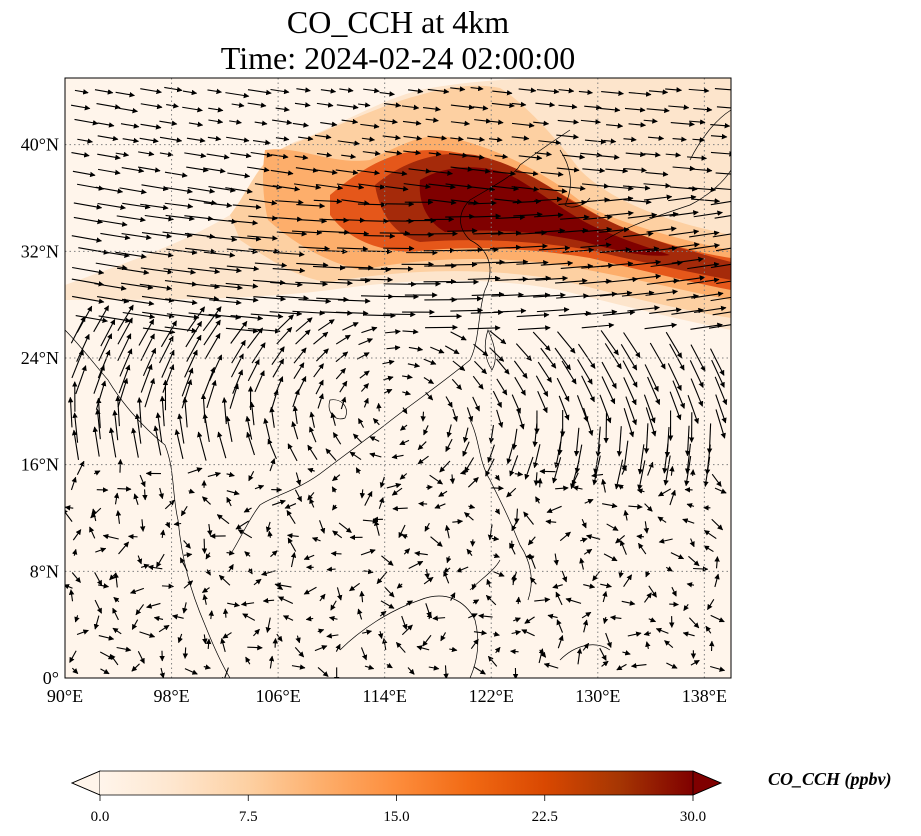 This screenshot has width=921, height=836. I want to click on colorbar-extend-max, so click(707, 783).